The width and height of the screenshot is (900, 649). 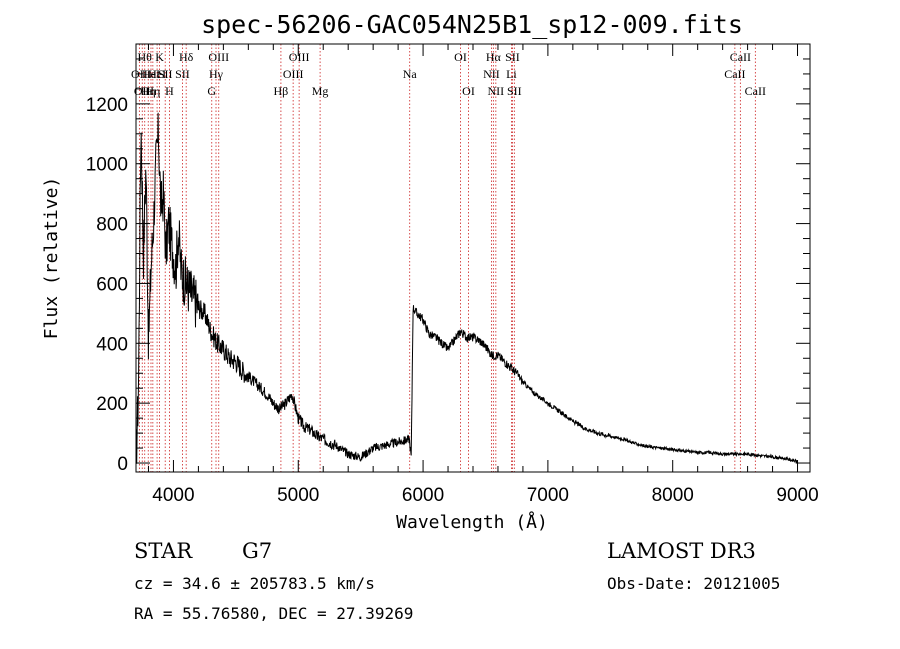 What do you see at coordinates (122, 464) in the screenshot?
I see `y-tick-label: 0` at bounding box center [122, 464].